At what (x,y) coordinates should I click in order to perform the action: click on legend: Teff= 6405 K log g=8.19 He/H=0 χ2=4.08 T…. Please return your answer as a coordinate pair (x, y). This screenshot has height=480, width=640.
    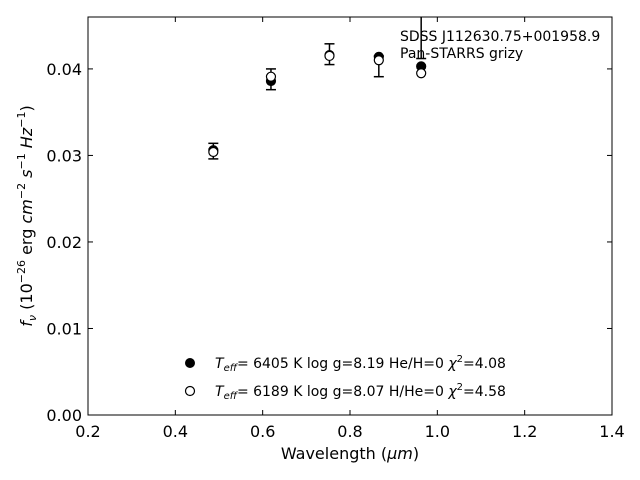
    Looking at the image, I should click on (345, 378).